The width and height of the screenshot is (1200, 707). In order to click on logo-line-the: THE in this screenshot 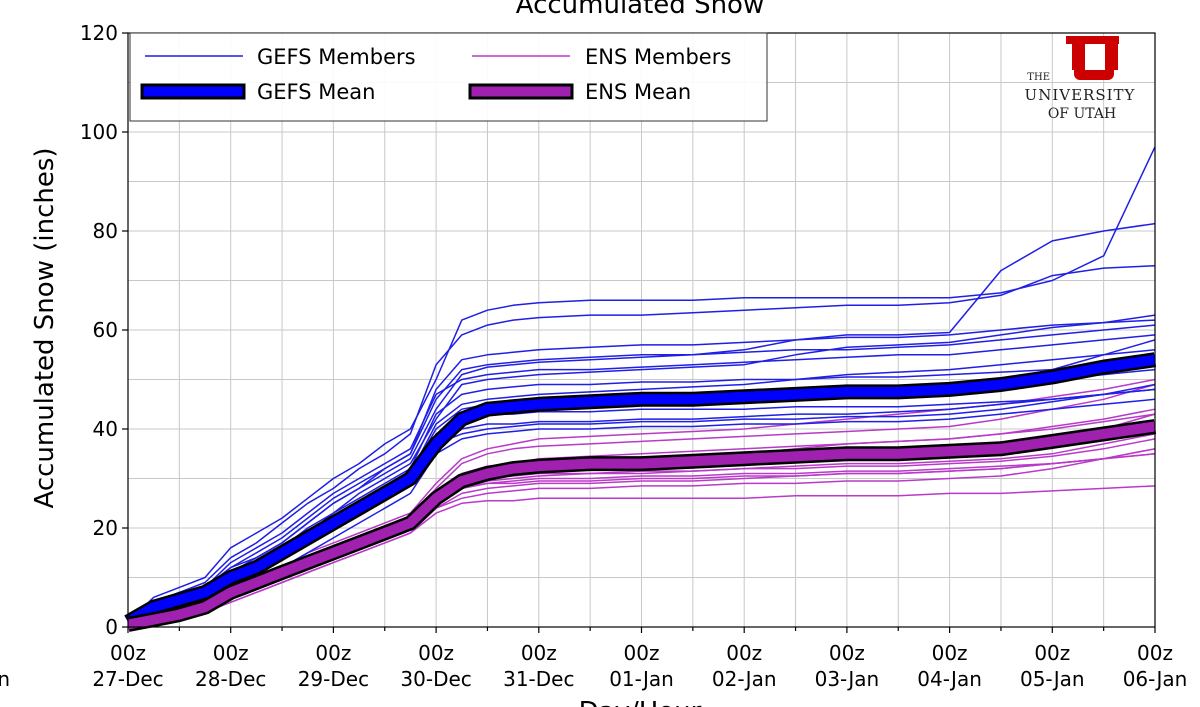, I will do `click(1038, 77)`.